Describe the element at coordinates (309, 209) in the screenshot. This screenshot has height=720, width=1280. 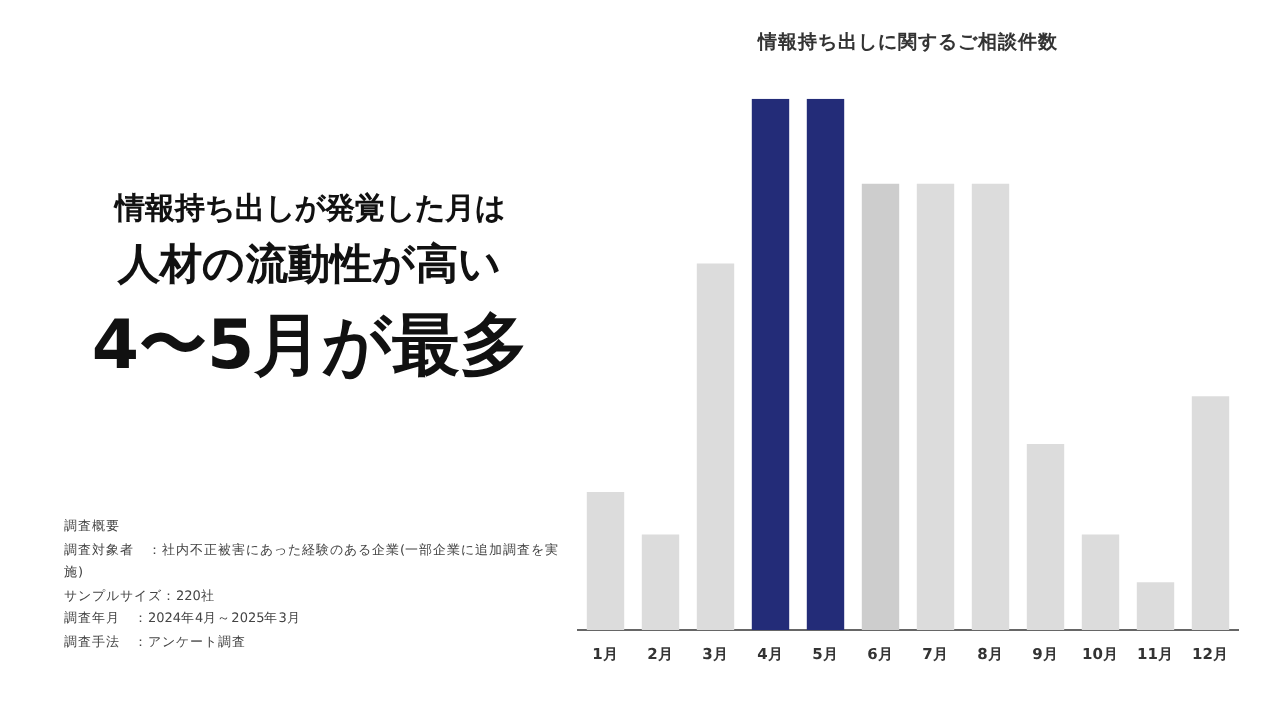
I see `text: 情報持ち出しが発覚した月は` at that location.